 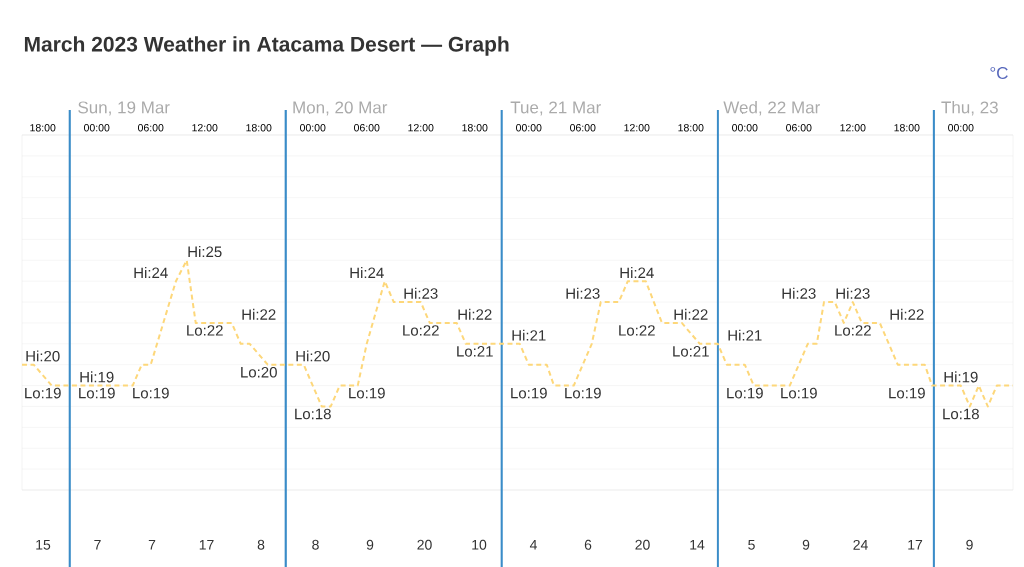 What do you see at coordinates (999, 73) in the screenshot?
I see `text: °C` at bounding box center [999, 73].